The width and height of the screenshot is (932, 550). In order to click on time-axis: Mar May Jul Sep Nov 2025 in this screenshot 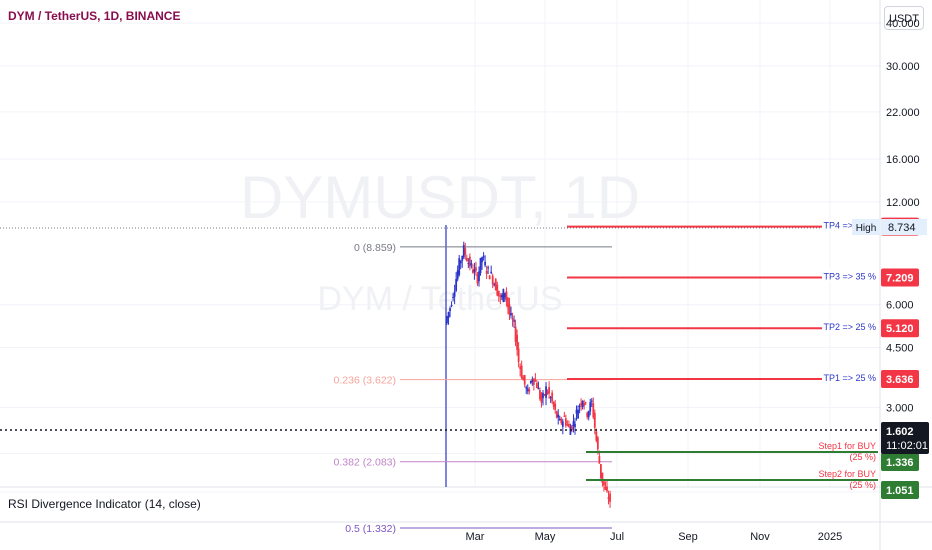, I will do `click(654, 537)`.